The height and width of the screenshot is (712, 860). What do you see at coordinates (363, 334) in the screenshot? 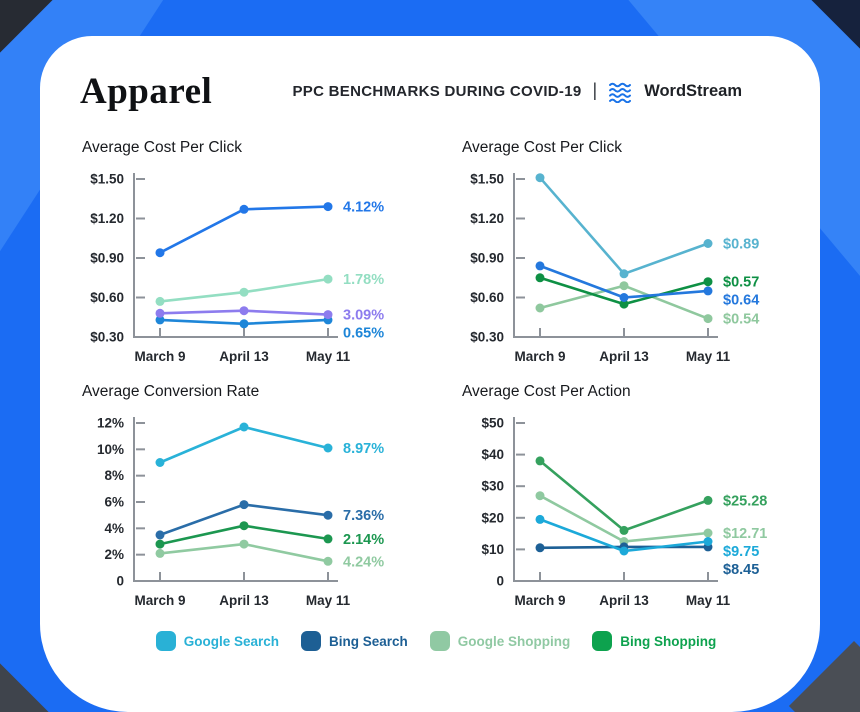
I see `series-end-label: 0.65%` at bounding box center [363, 334].